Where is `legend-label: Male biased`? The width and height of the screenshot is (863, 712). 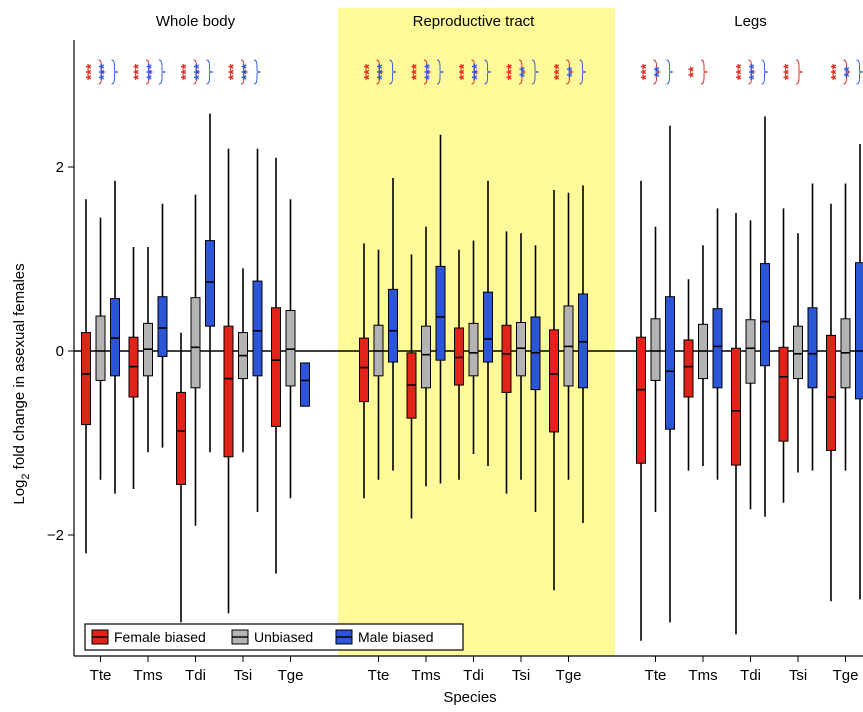
legend-label: Male biased is located at coordinates (396, 637).